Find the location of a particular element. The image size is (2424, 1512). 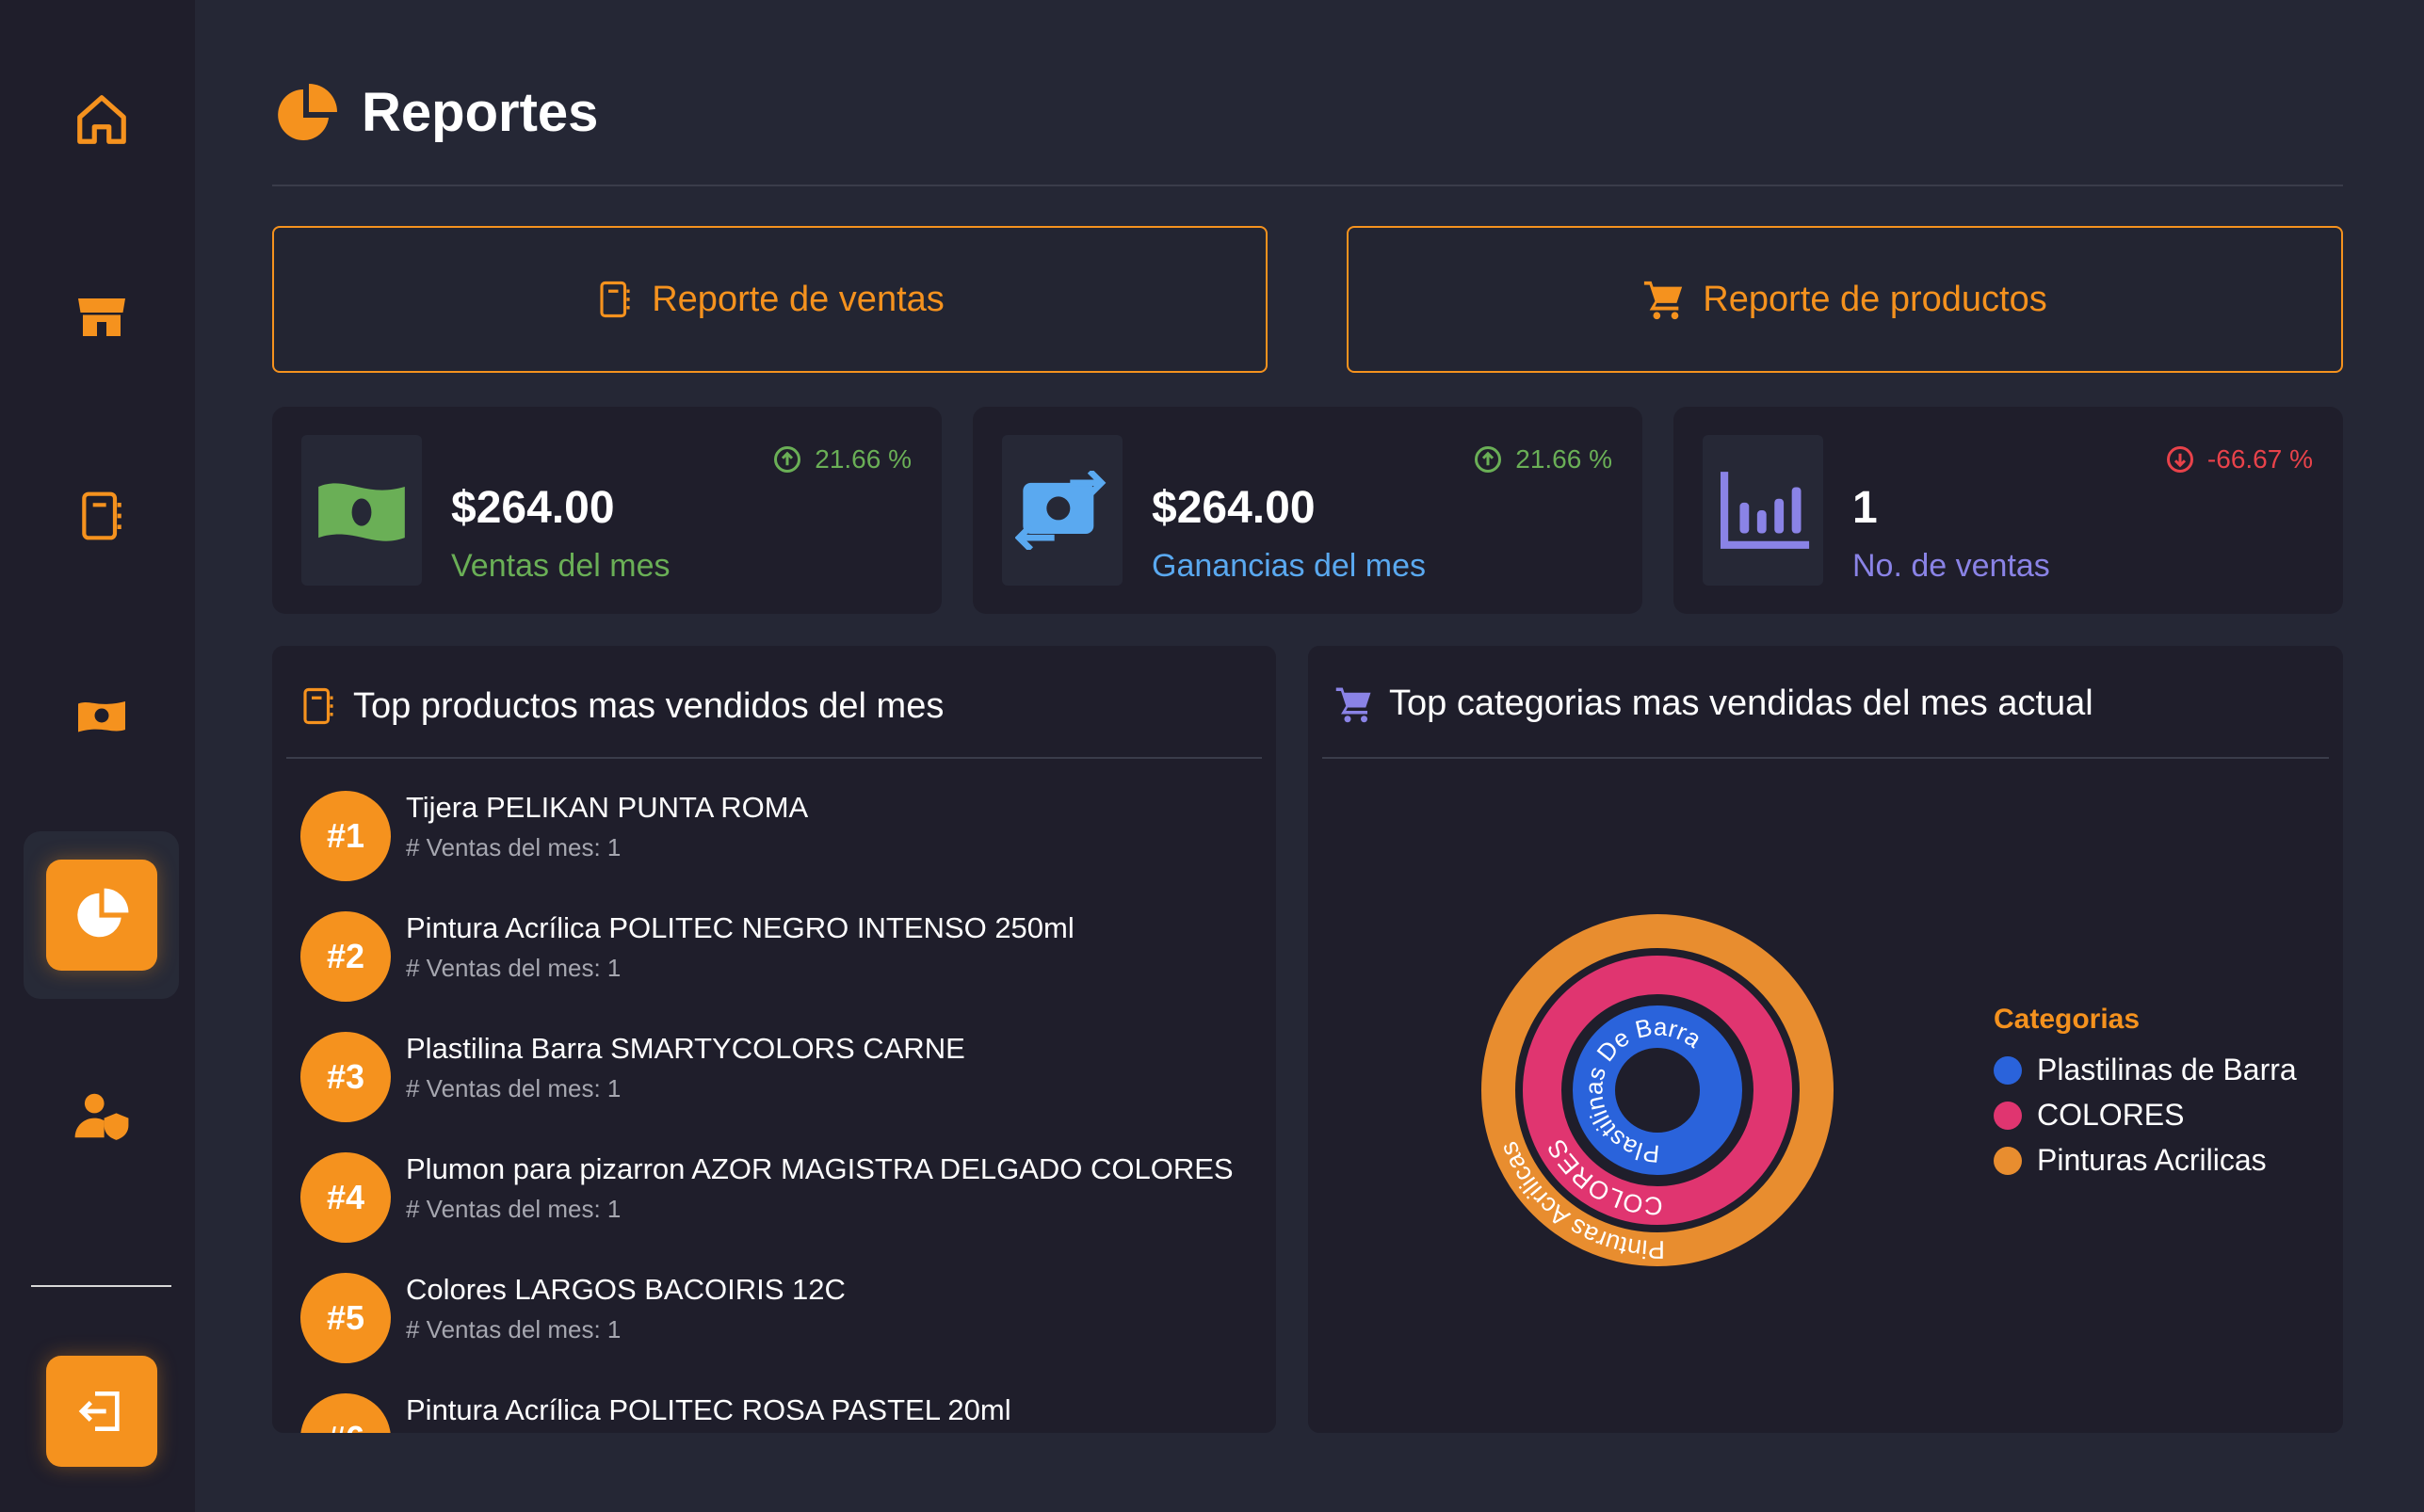

stat-card-sales-count: -66.67 % 1 No. de ventas is located at coordinates (2008, 510).